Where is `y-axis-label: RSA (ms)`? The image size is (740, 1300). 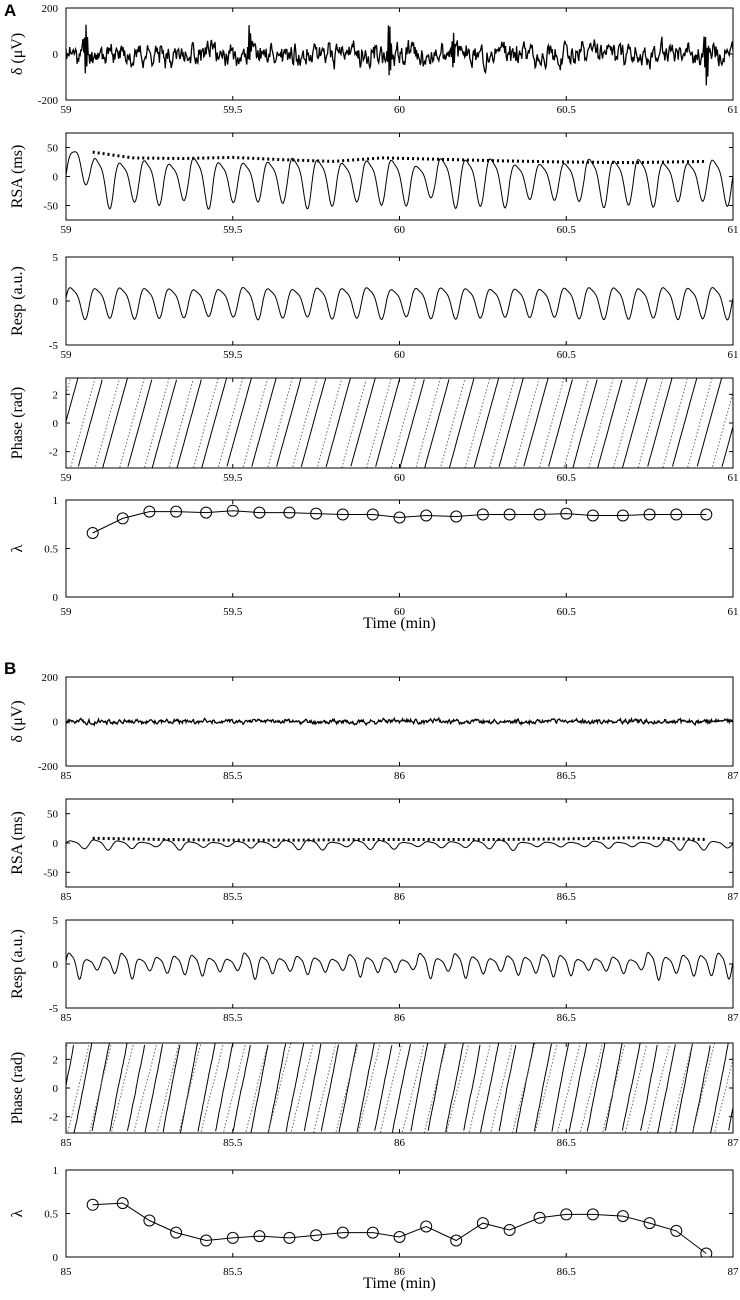
y-axis-label: RSA (ms) is located at coordinates (17, 843).